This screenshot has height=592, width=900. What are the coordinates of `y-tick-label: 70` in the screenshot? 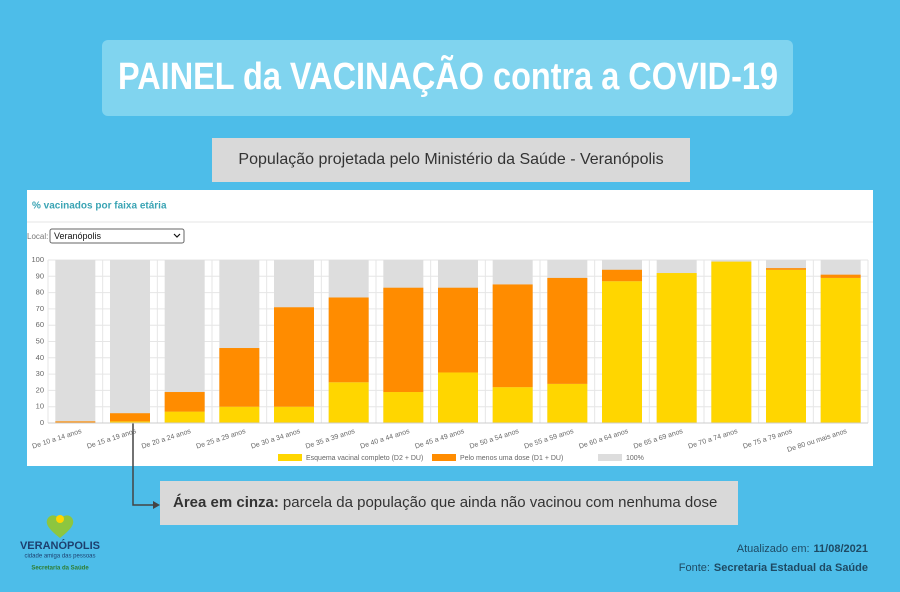 It's located at (40, 308).